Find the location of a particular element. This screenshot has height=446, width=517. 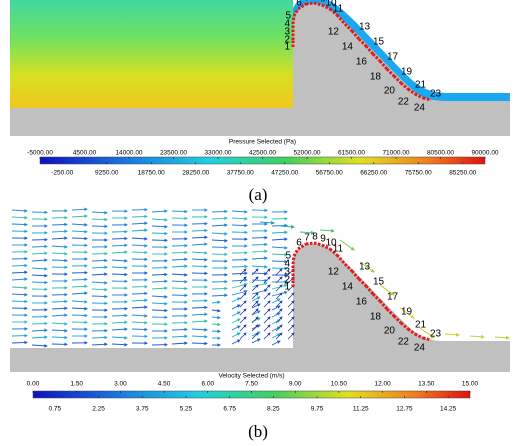

colorbar-tick-label: -250.00 is located at coordinates (62, 173).